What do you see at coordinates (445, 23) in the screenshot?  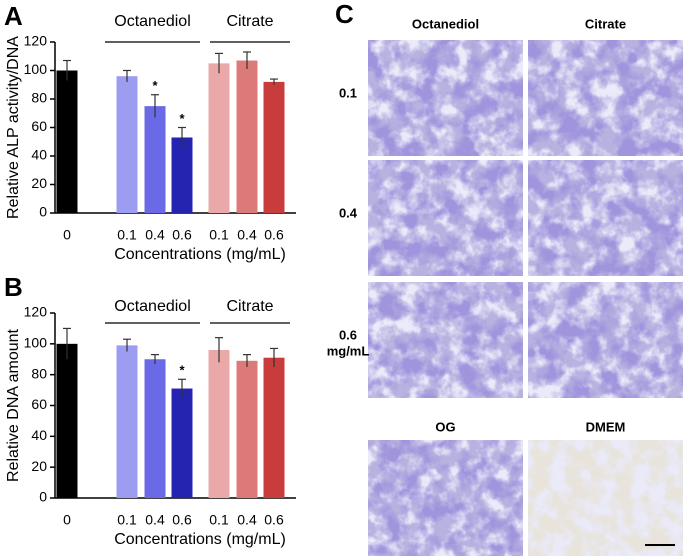 I see `column-header: Octanediol` at bounding box center [445, 23].